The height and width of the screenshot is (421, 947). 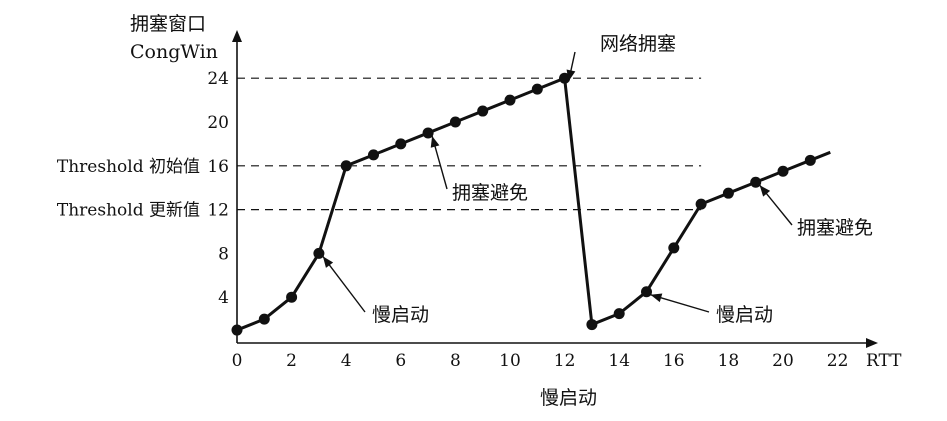 What do you see at coordinates (174, 52) in the screenshot?
I see `y-axis-title-line2: CongWin` at bounding box center [174, 52].